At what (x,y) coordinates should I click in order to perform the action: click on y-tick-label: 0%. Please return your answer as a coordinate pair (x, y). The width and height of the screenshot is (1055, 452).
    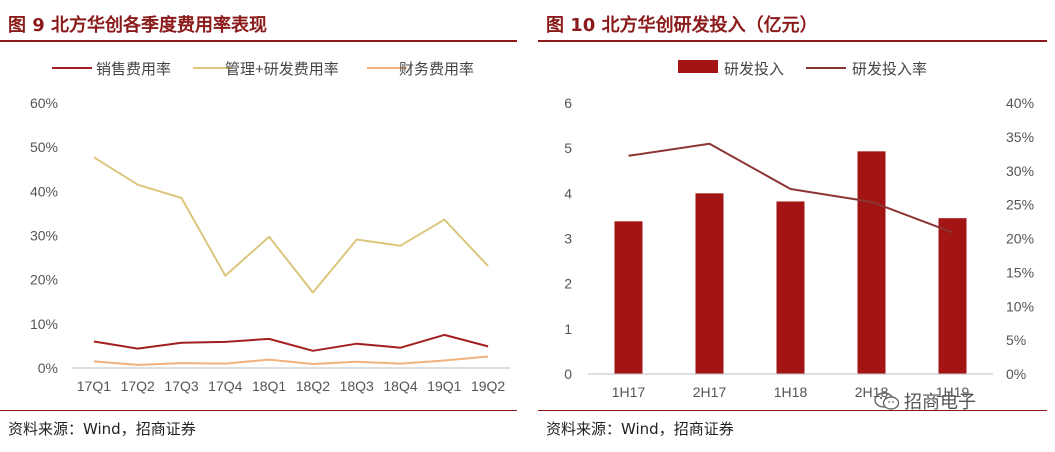
    Looking at the image, I should click on (48, 368).